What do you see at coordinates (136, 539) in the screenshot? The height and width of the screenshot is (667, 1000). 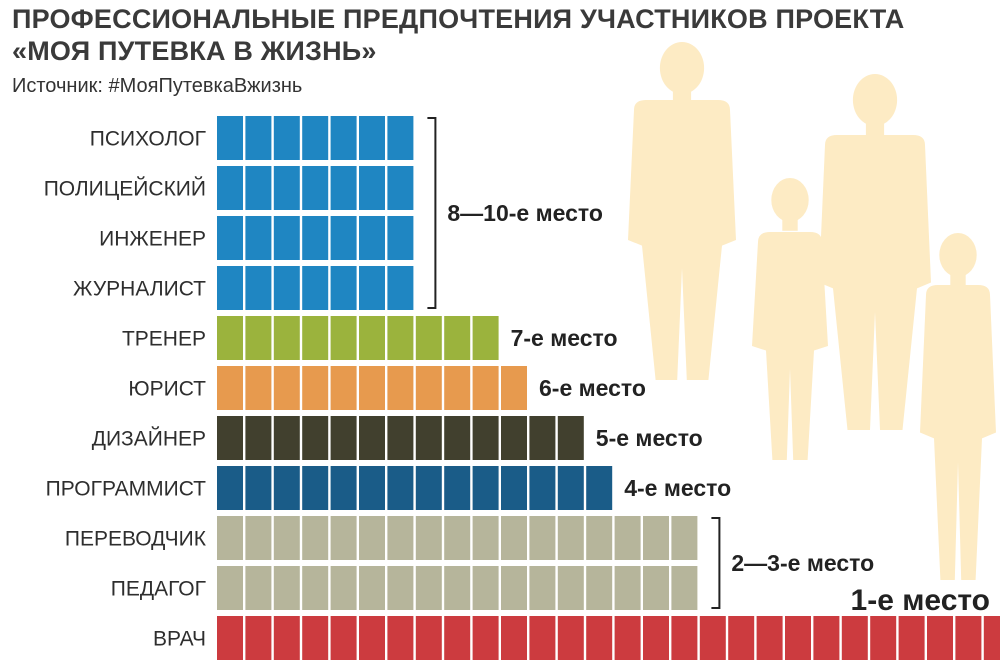 I see `category-label: ПЕРЕВОДЧИК` at bounding box center [136, 539].